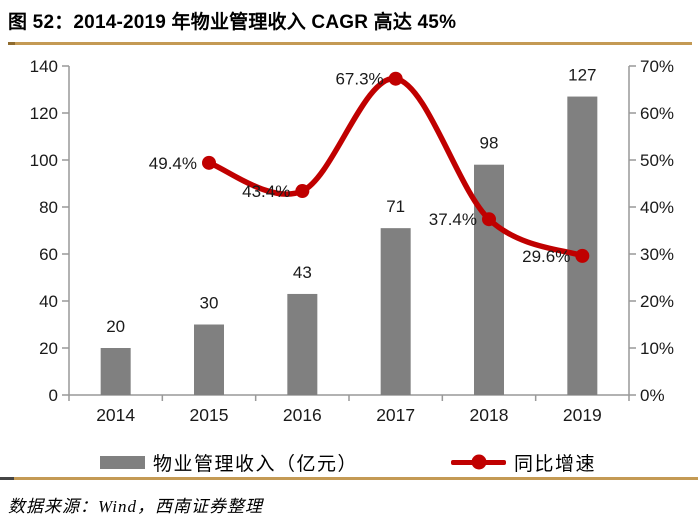  What do you see at coordinates (657, 66) in the screenshot?
I see `right-axis-tick-label: 70%` at bounding box center [657, 66].